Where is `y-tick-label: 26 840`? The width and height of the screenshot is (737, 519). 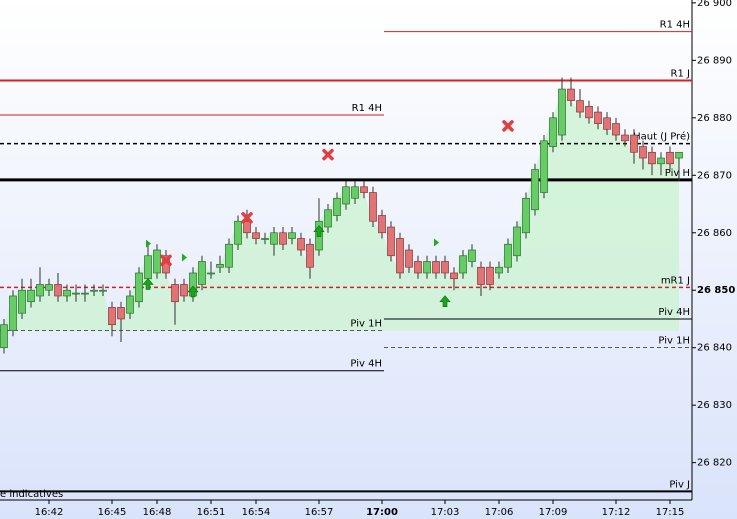
y-tick-label: 26 840 is located at coordinates (714, 348).